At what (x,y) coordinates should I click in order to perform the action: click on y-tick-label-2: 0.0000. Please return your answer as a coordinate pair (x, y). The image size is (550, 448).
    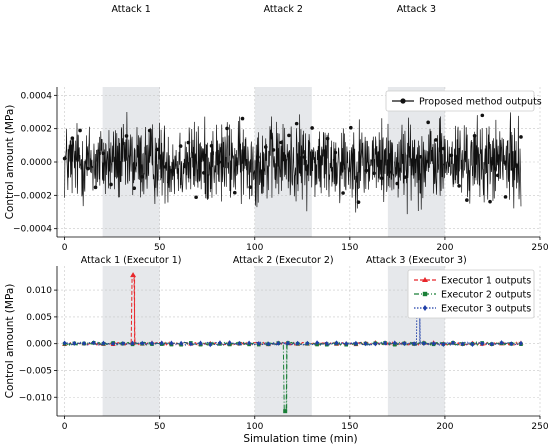
    Looking at the image, I should click on (37, 163).